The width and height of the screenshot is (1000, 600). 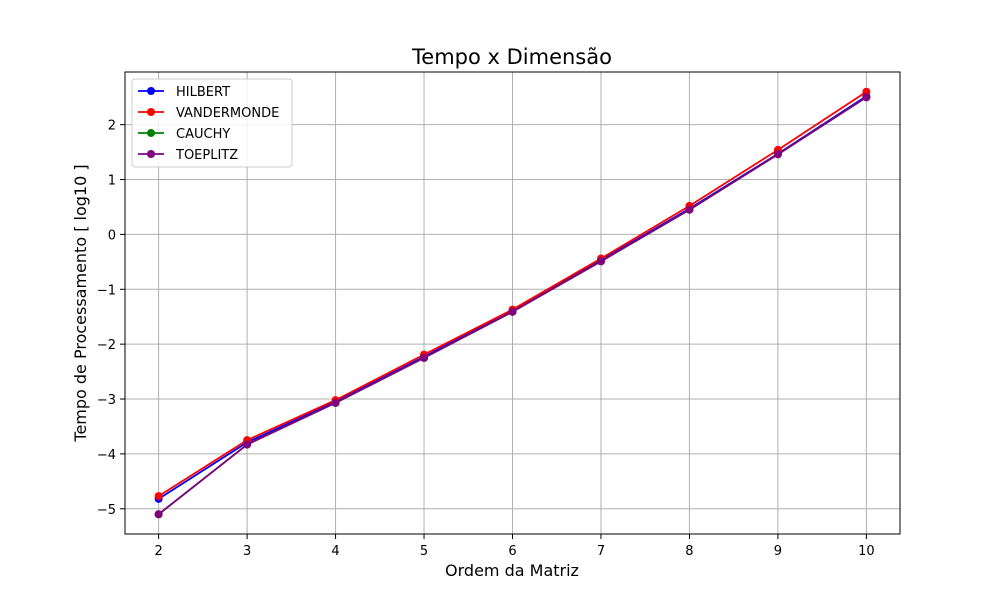 What do you see at coordinates (106, 345) in the screenshot?
I see `y-tick-label: −2` at bounding box center [106, 345].